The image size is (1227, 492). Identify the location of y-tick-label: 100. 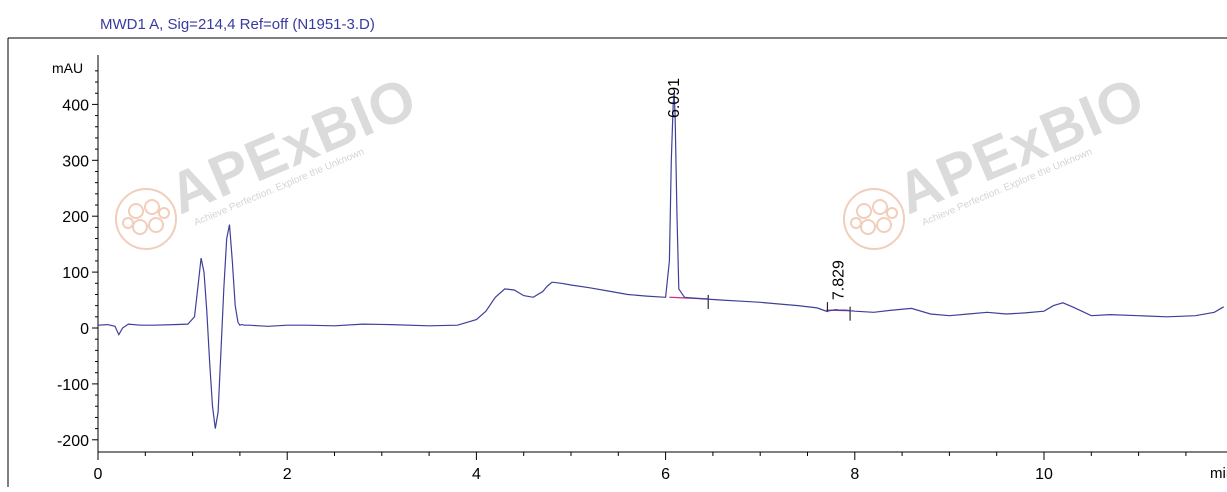
(75, 273).